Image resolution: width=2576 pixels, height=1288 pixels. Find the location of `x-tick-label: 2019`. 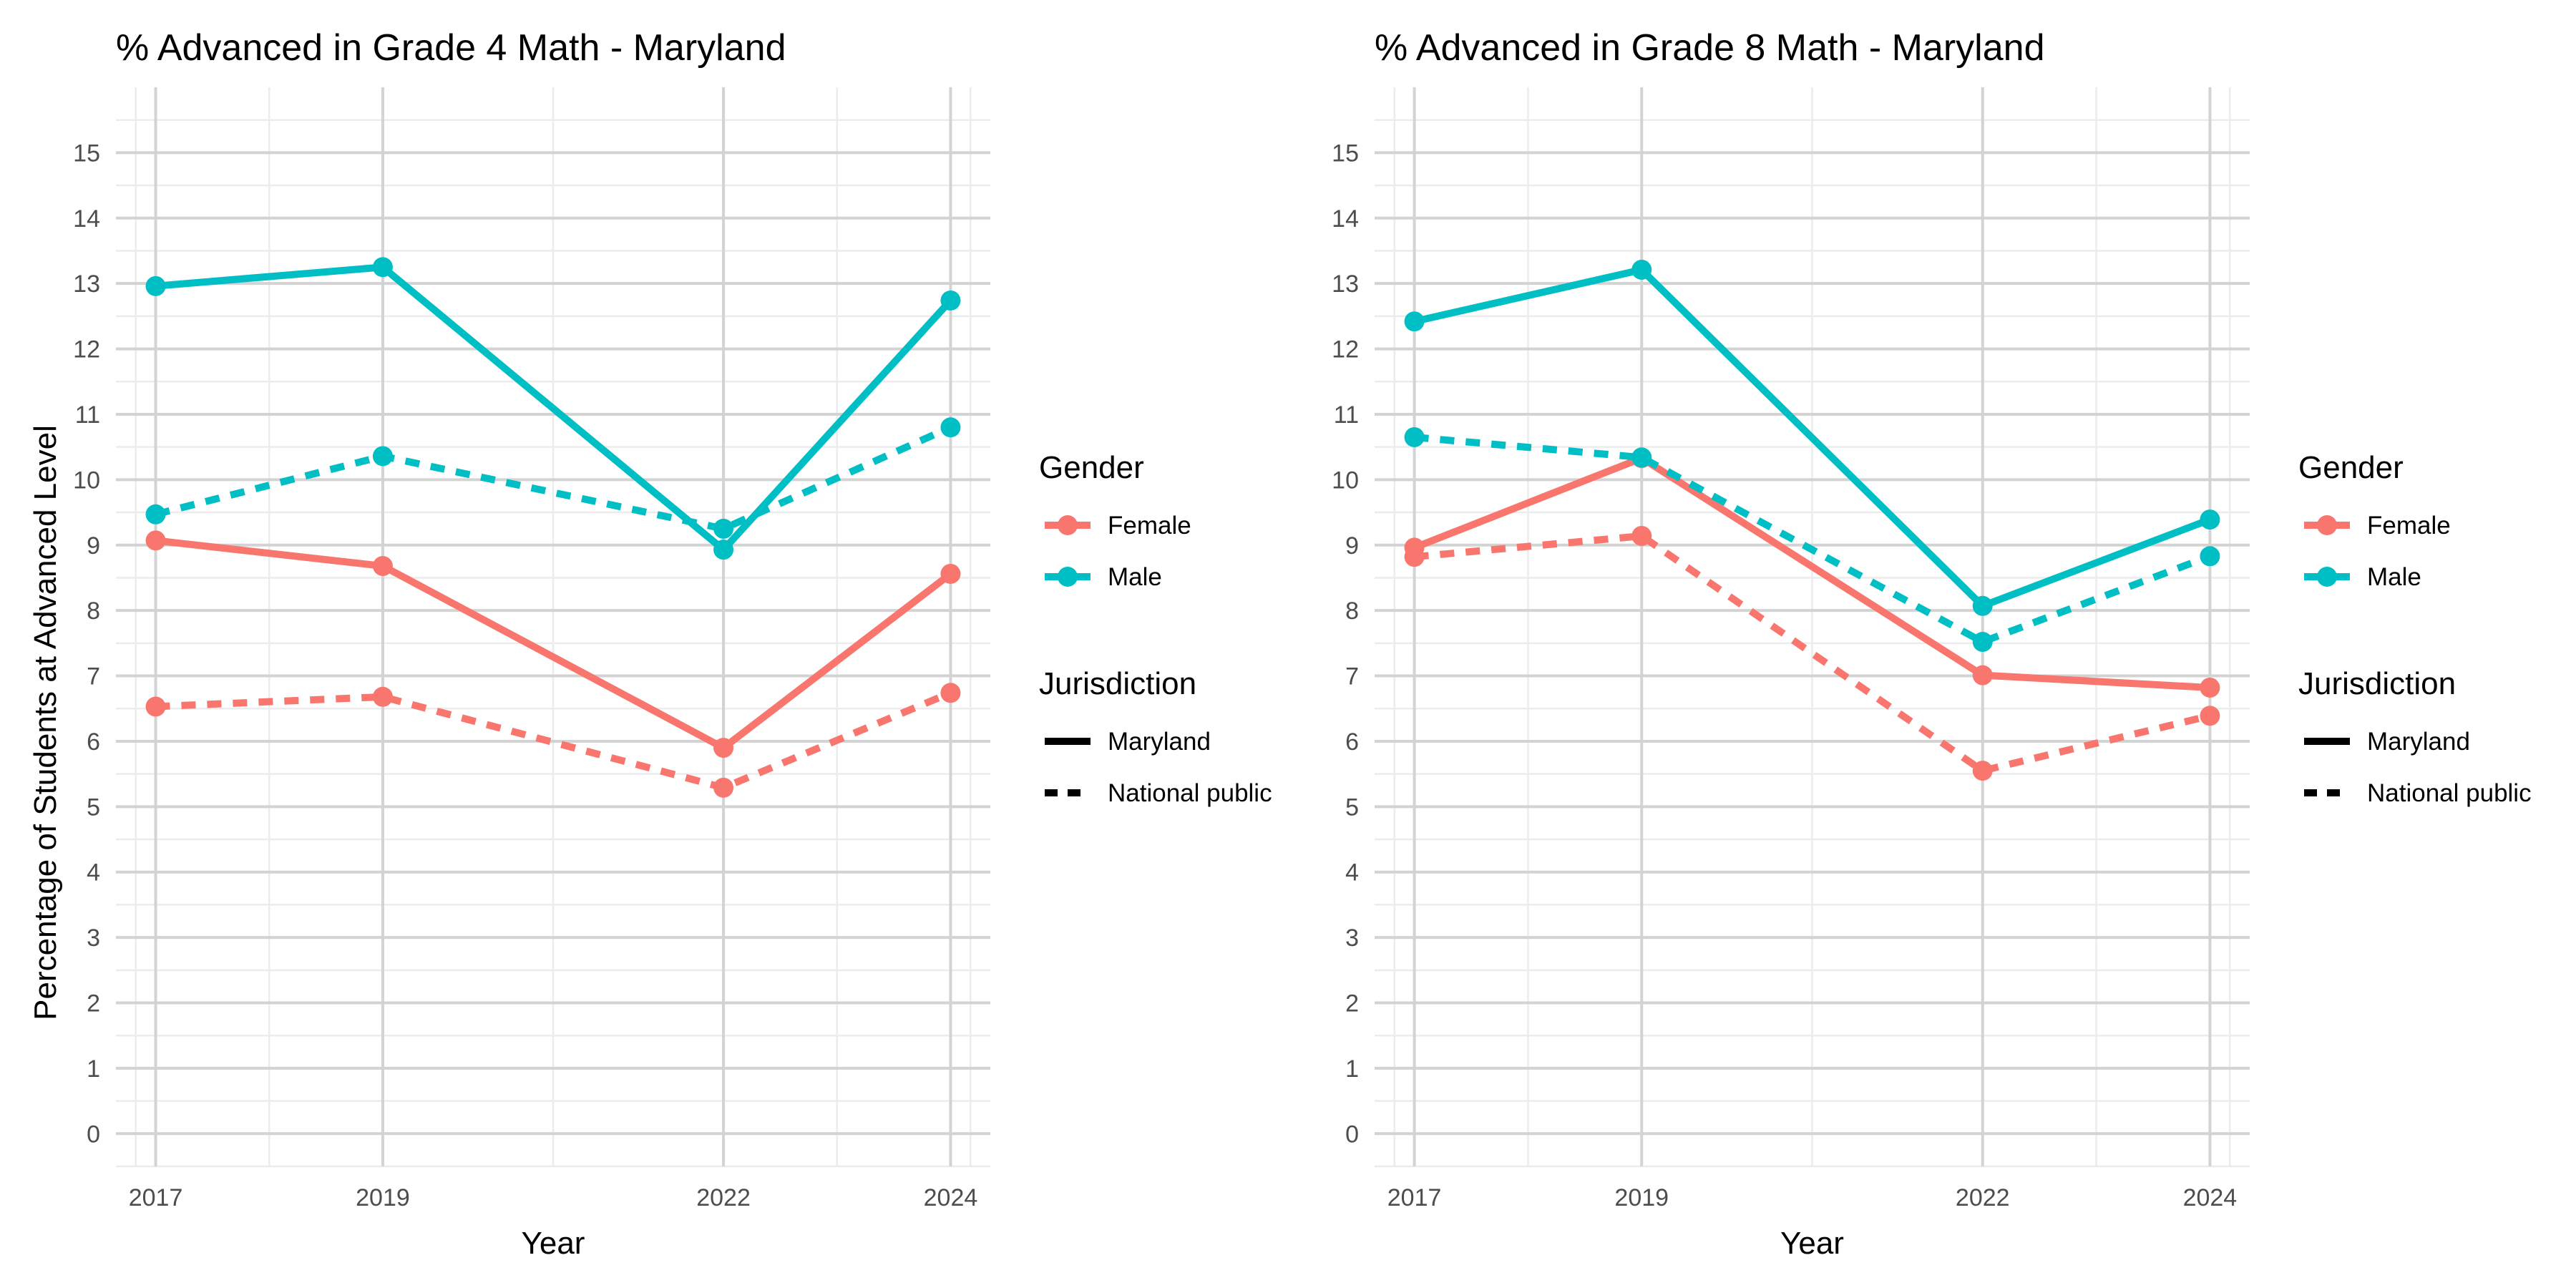

x-tick-label: 2019 is located at coordinates (383, 1197).